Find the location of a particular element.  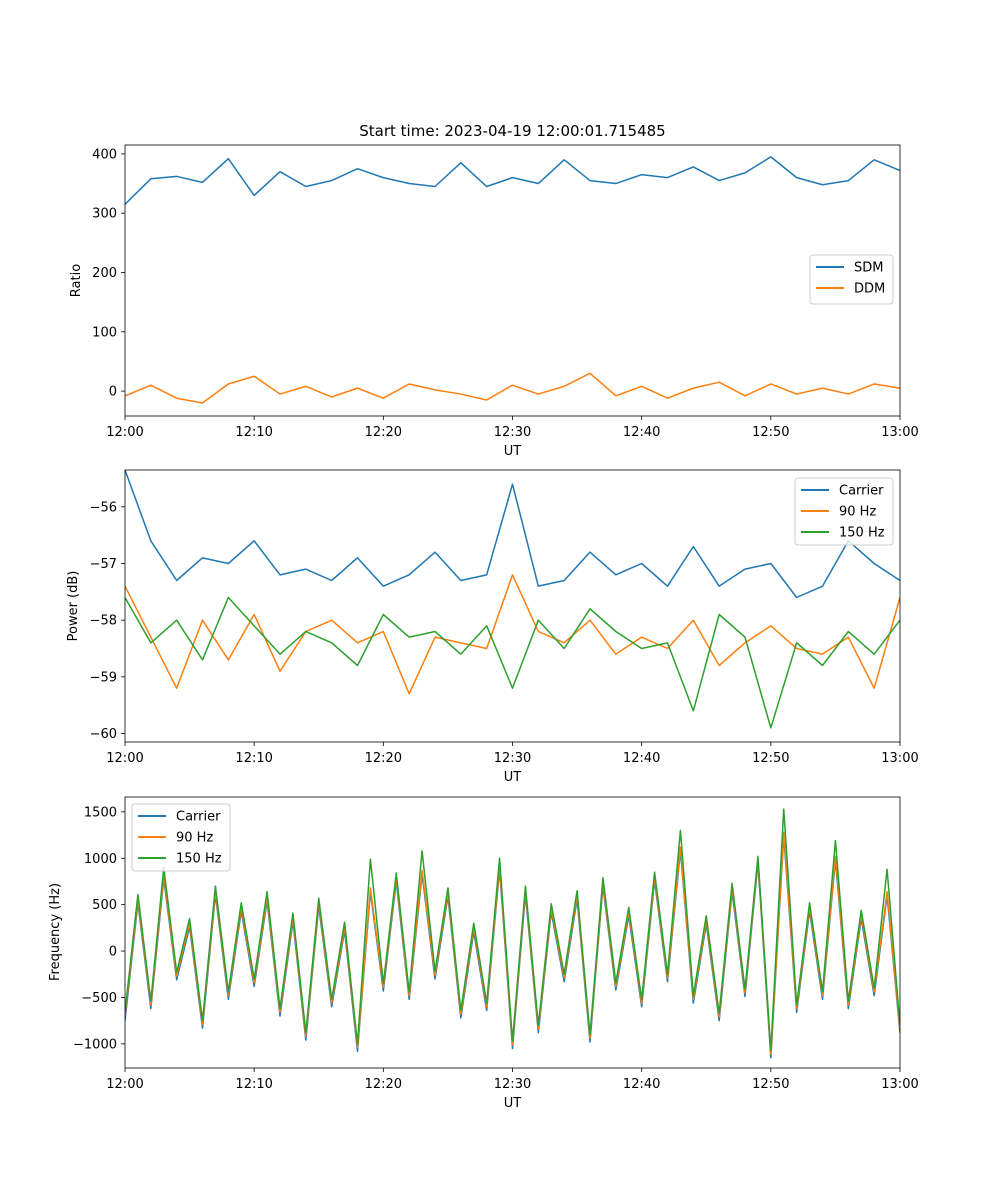

frequency-x-tick-label: 12:10 is located at coordinates (253, 1084).